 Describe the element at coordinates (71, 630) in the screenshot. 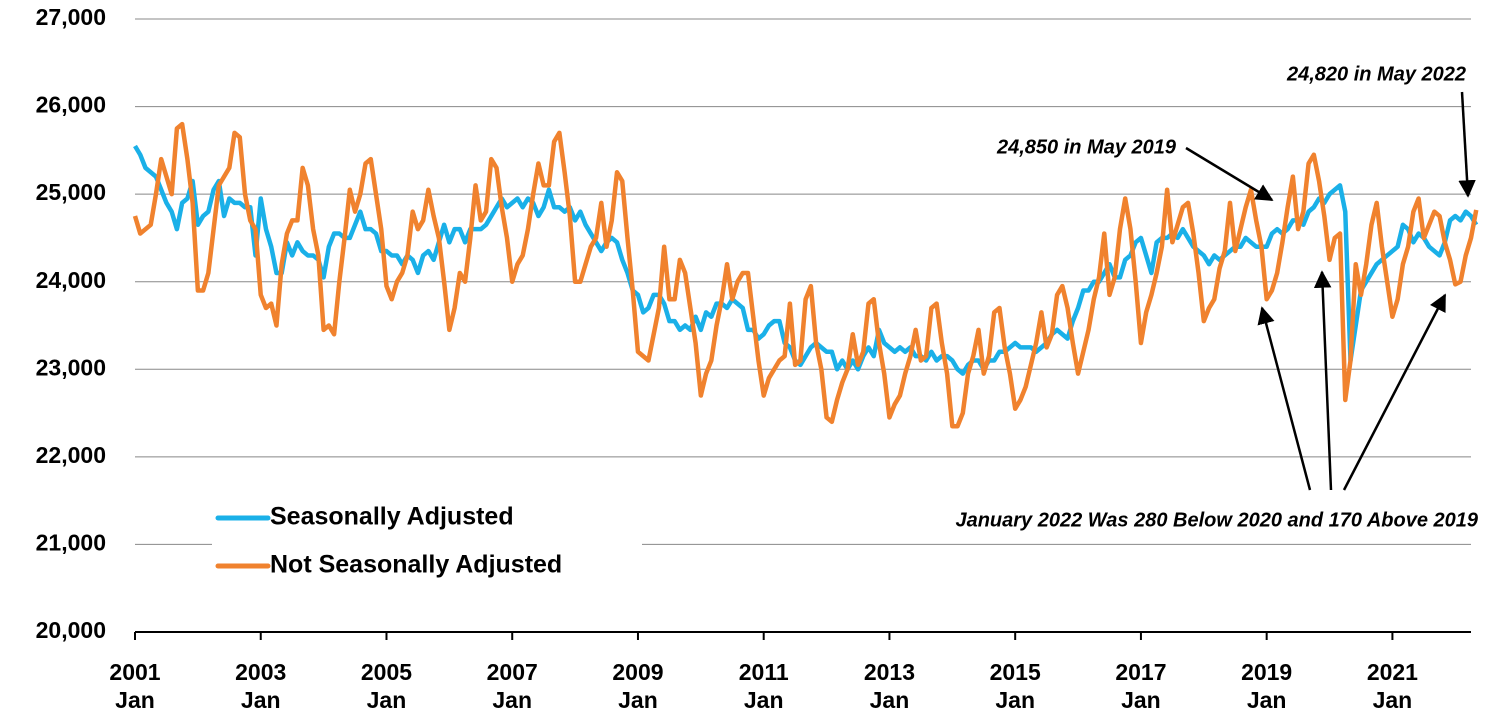

I see `y-tick-label: 20,000` at that location.